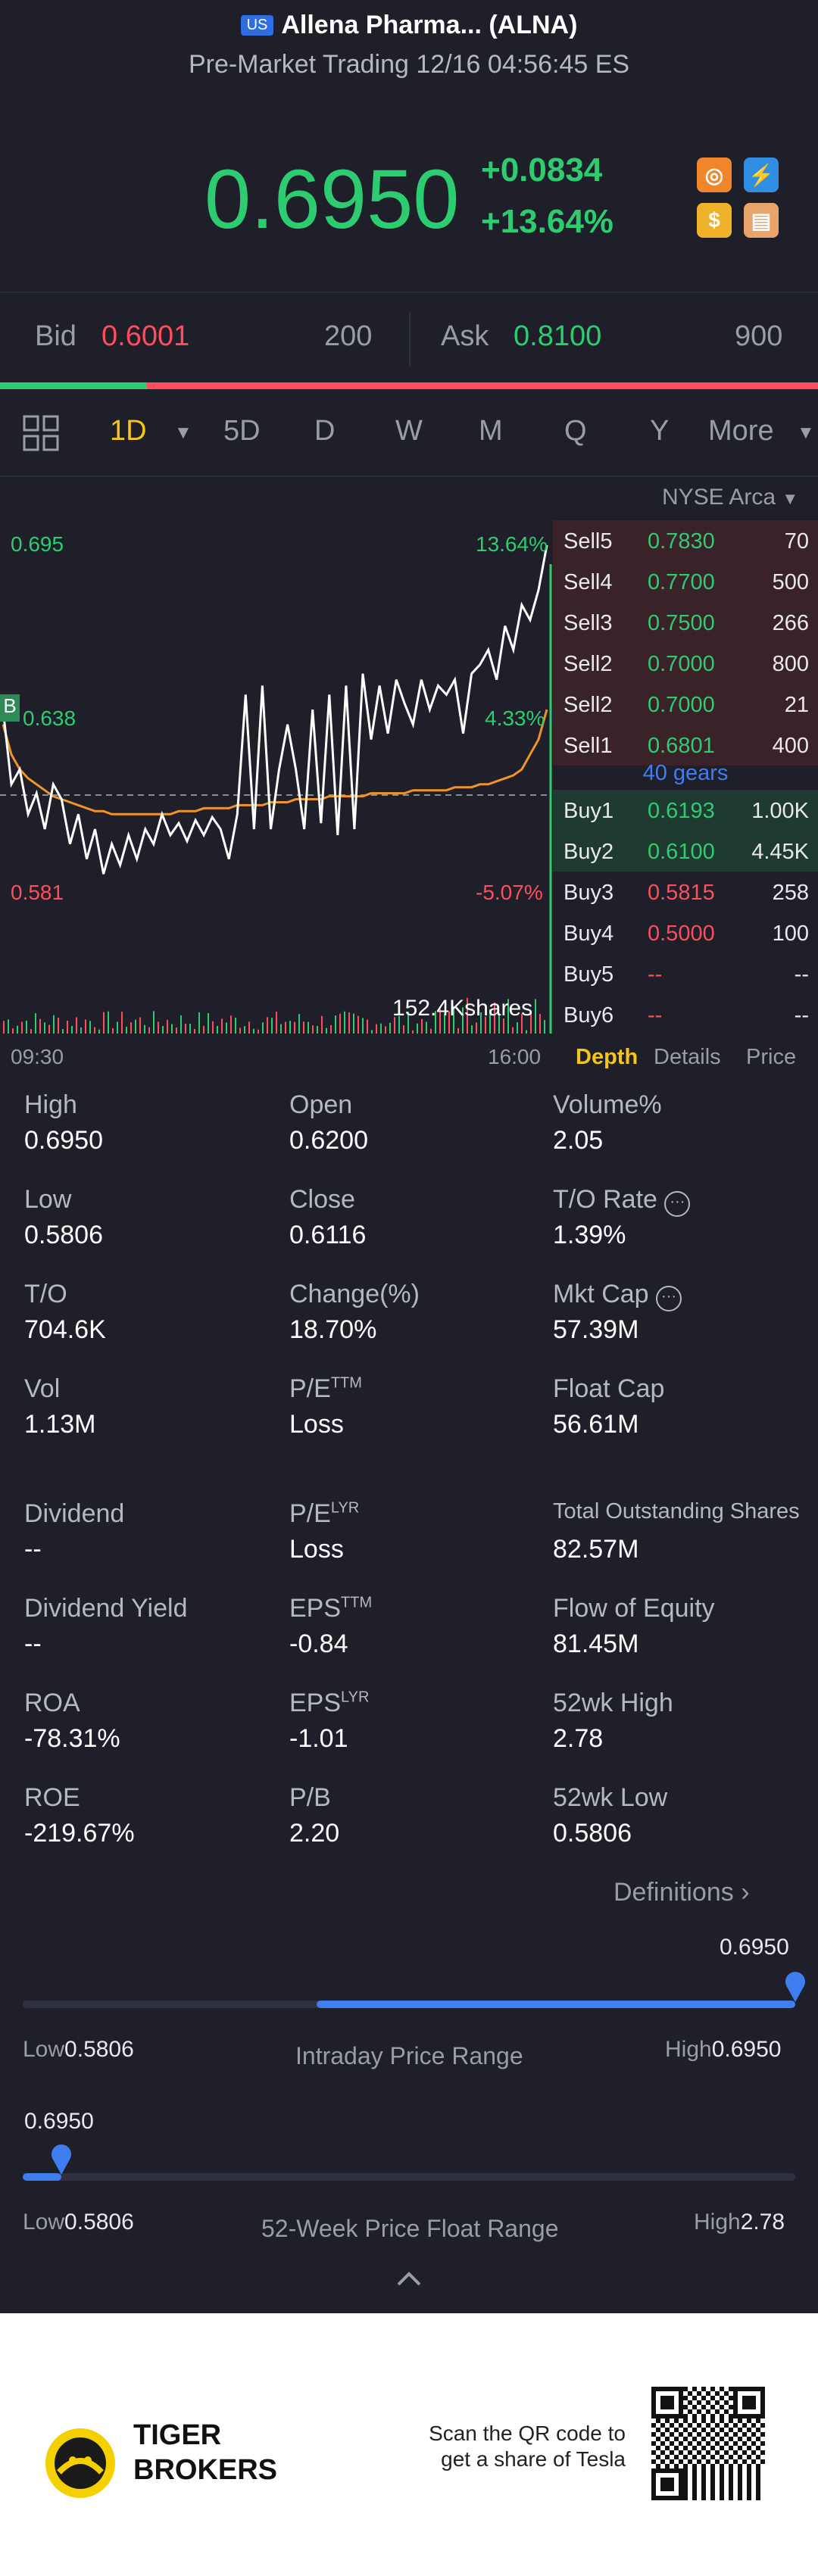 The width and height of the screenshot is (818, 2576). What do you see at coordinates (686, 851) in the screenshot?
I see `buy-level-row: Buy2 0.6100 4.45K` at bounding box center [686, 851].